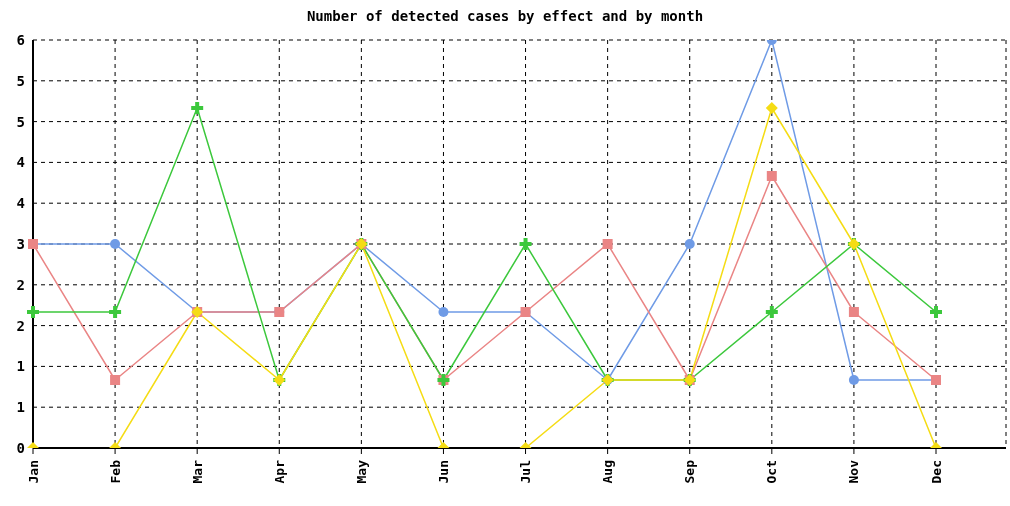 The image size is (1010, 506). I want to click on x-tick-label: Apr, so click(279, 471).